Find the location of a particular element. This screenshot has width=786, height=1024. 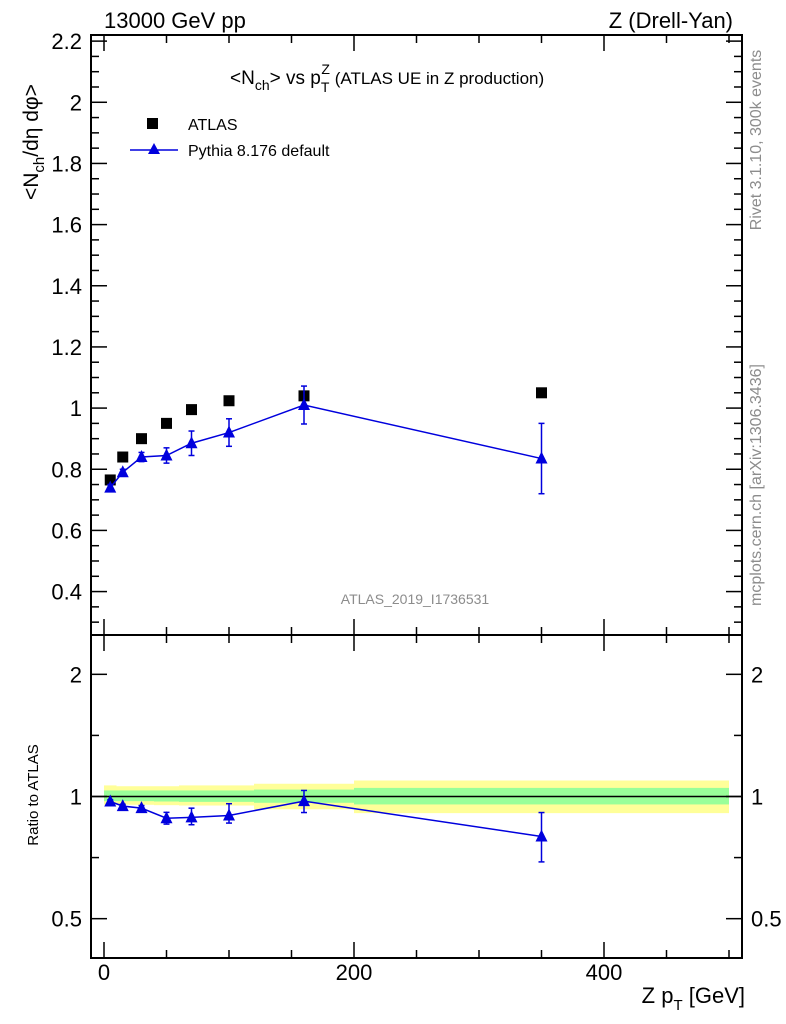

mcplots-info: mcplots.cern.ch [arXiv:1306.3436] is located at coordinates (756, 485).